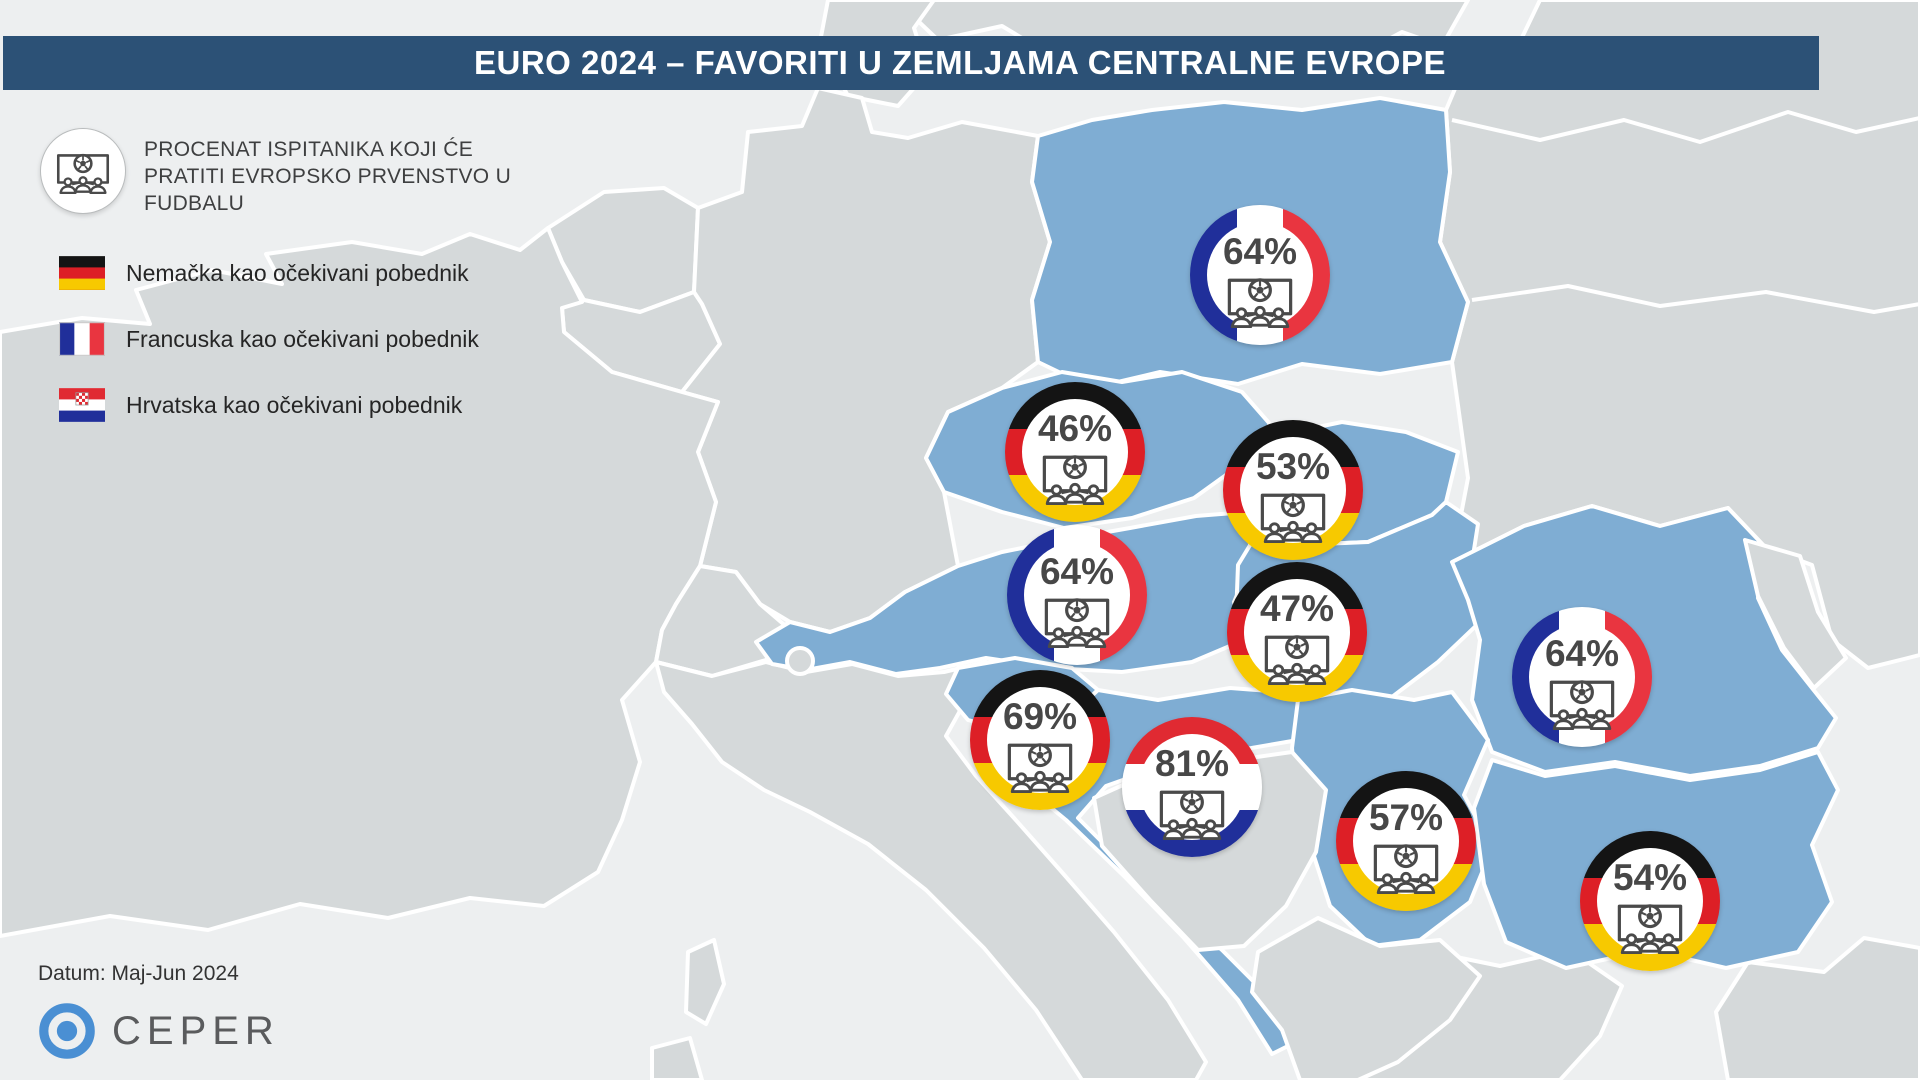 The height and width of the screenshot is (1080, 1920). What do you see at coordinates (82, 273) in the screenshot?
I see `germany-flag-icon` at bounding box center [82, 273].